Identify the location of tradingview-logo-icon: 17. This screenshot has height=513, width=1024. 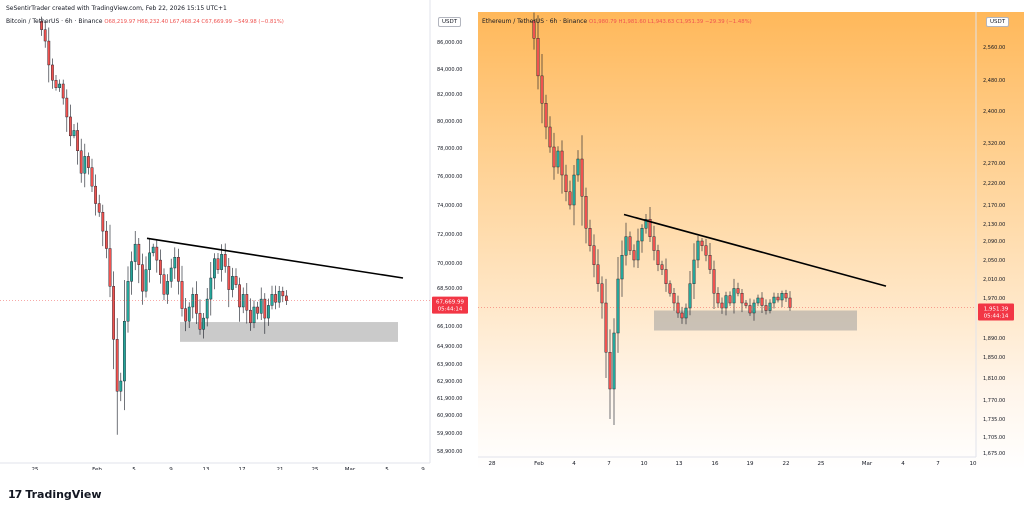
(15, 494).